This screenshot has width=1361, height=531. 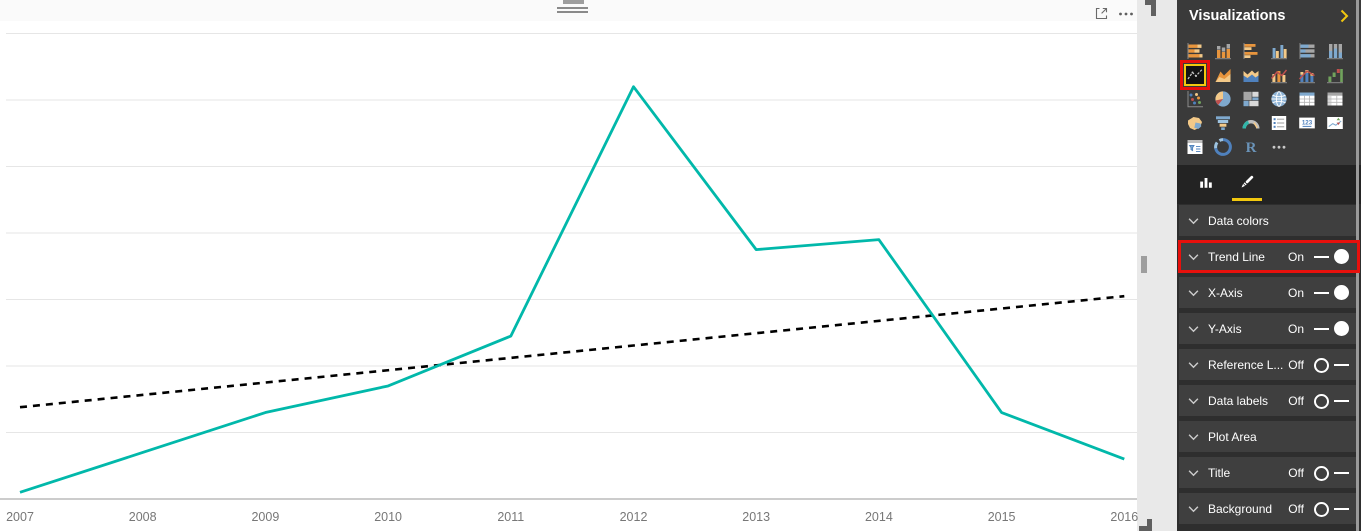 I want to click on stacked-area-chart-icon, so click(x=1251, y=75).